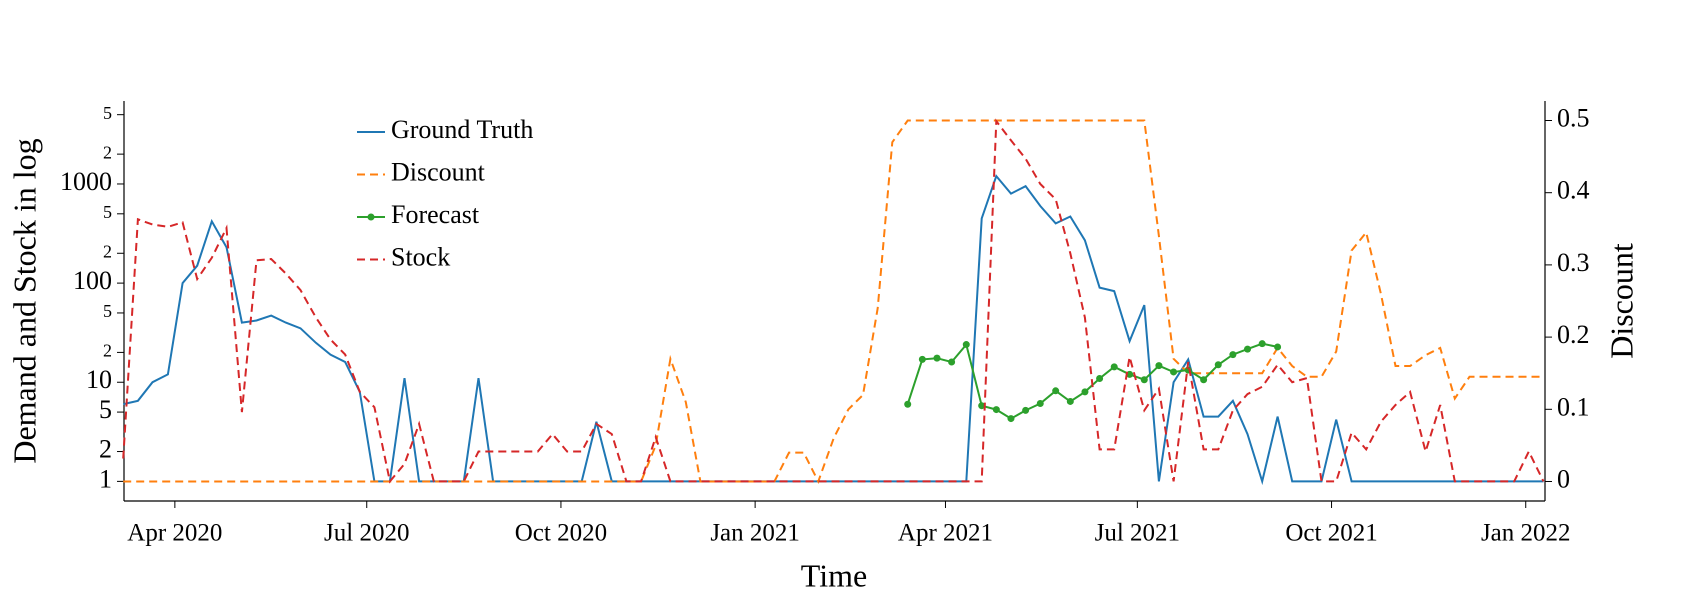  What do you see at coordinates (1563, 478) in the screenshot?
I see `y2-tick-label: 0` at bounding box center [1563, 478].